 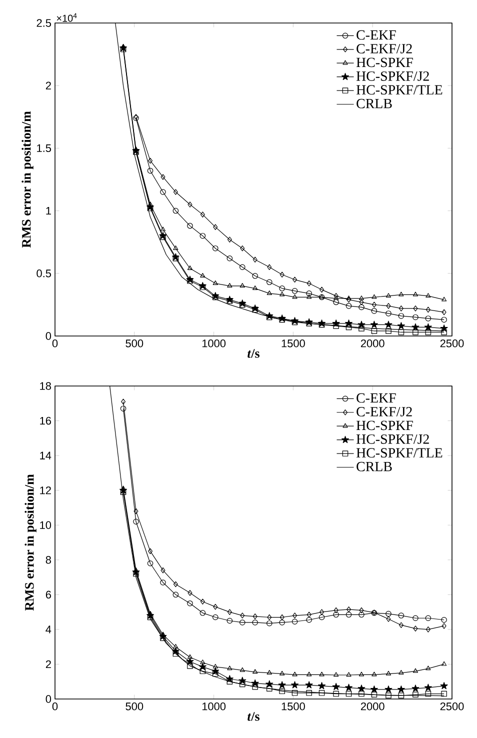 What do you see at coordinates (45, 386) in the screenshot?
I see `y-tick-label: 18` at bounding box center [45, 386].